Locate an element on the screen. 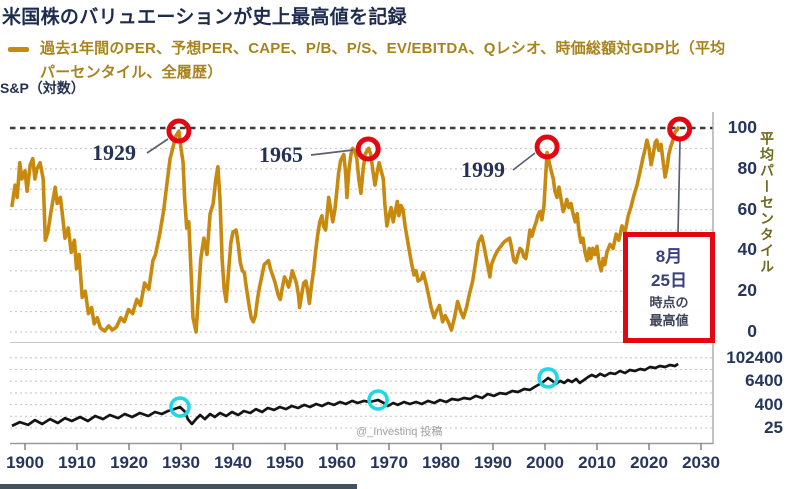 The width and height of the screenshot is (800, 489). annotation-1965: 1965 is located at coordinates (281, 154).